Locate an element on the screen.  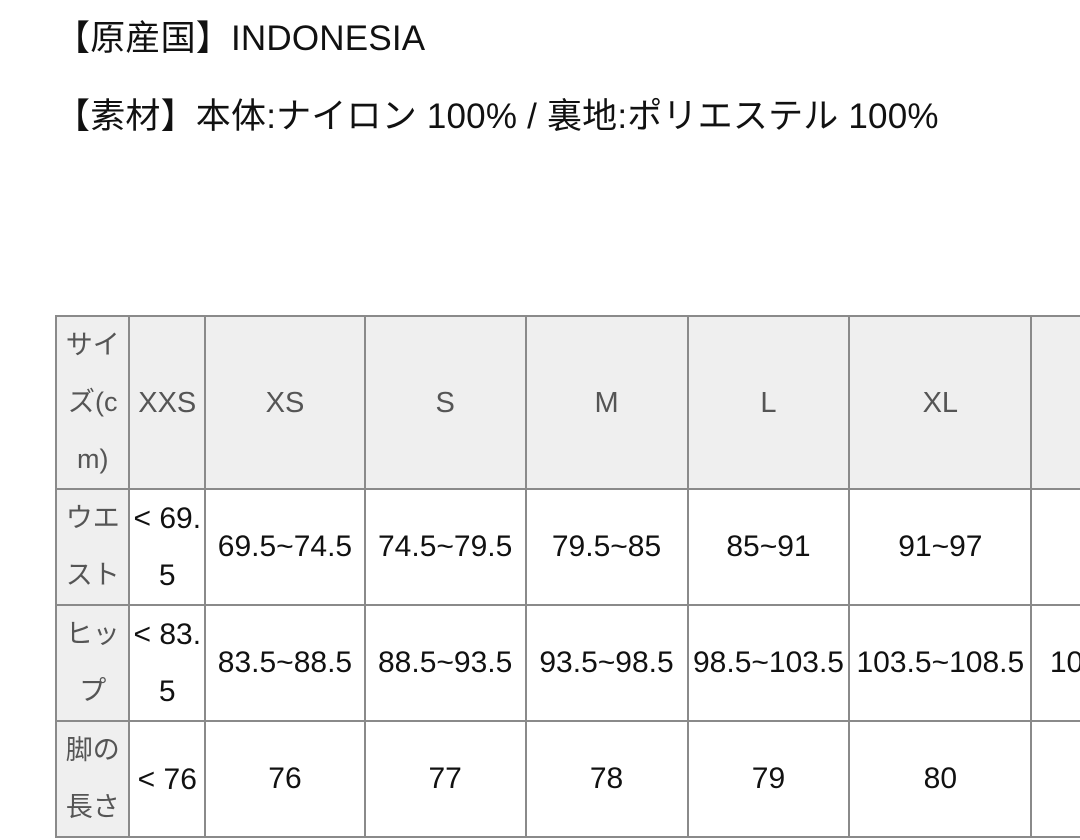
cell-leg-xl: 80 is located at coordinates (941, 779).